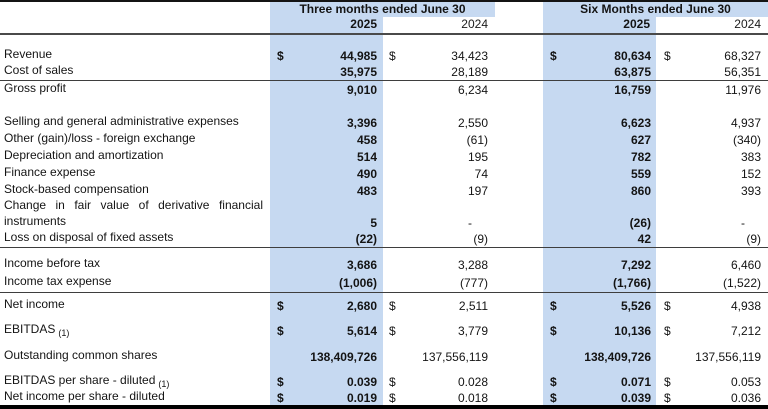 Image resolution: width=768 pixels, height=409 pixels. What do you see at coordinates (343, 356) in the screenshot?
I see `cell-value: 138,409,726` at bounding box center [343, 356].